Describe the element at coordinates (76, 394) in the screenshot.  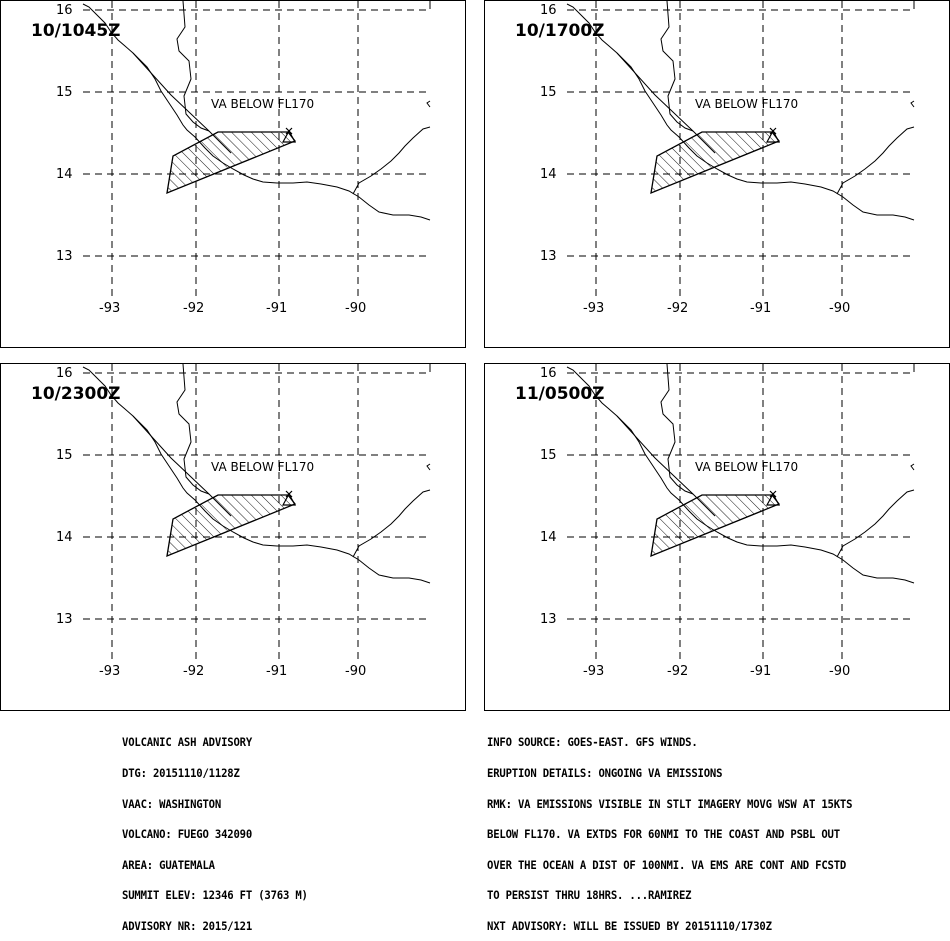
I see `valid-time-label: 10/2300Z` at that location.